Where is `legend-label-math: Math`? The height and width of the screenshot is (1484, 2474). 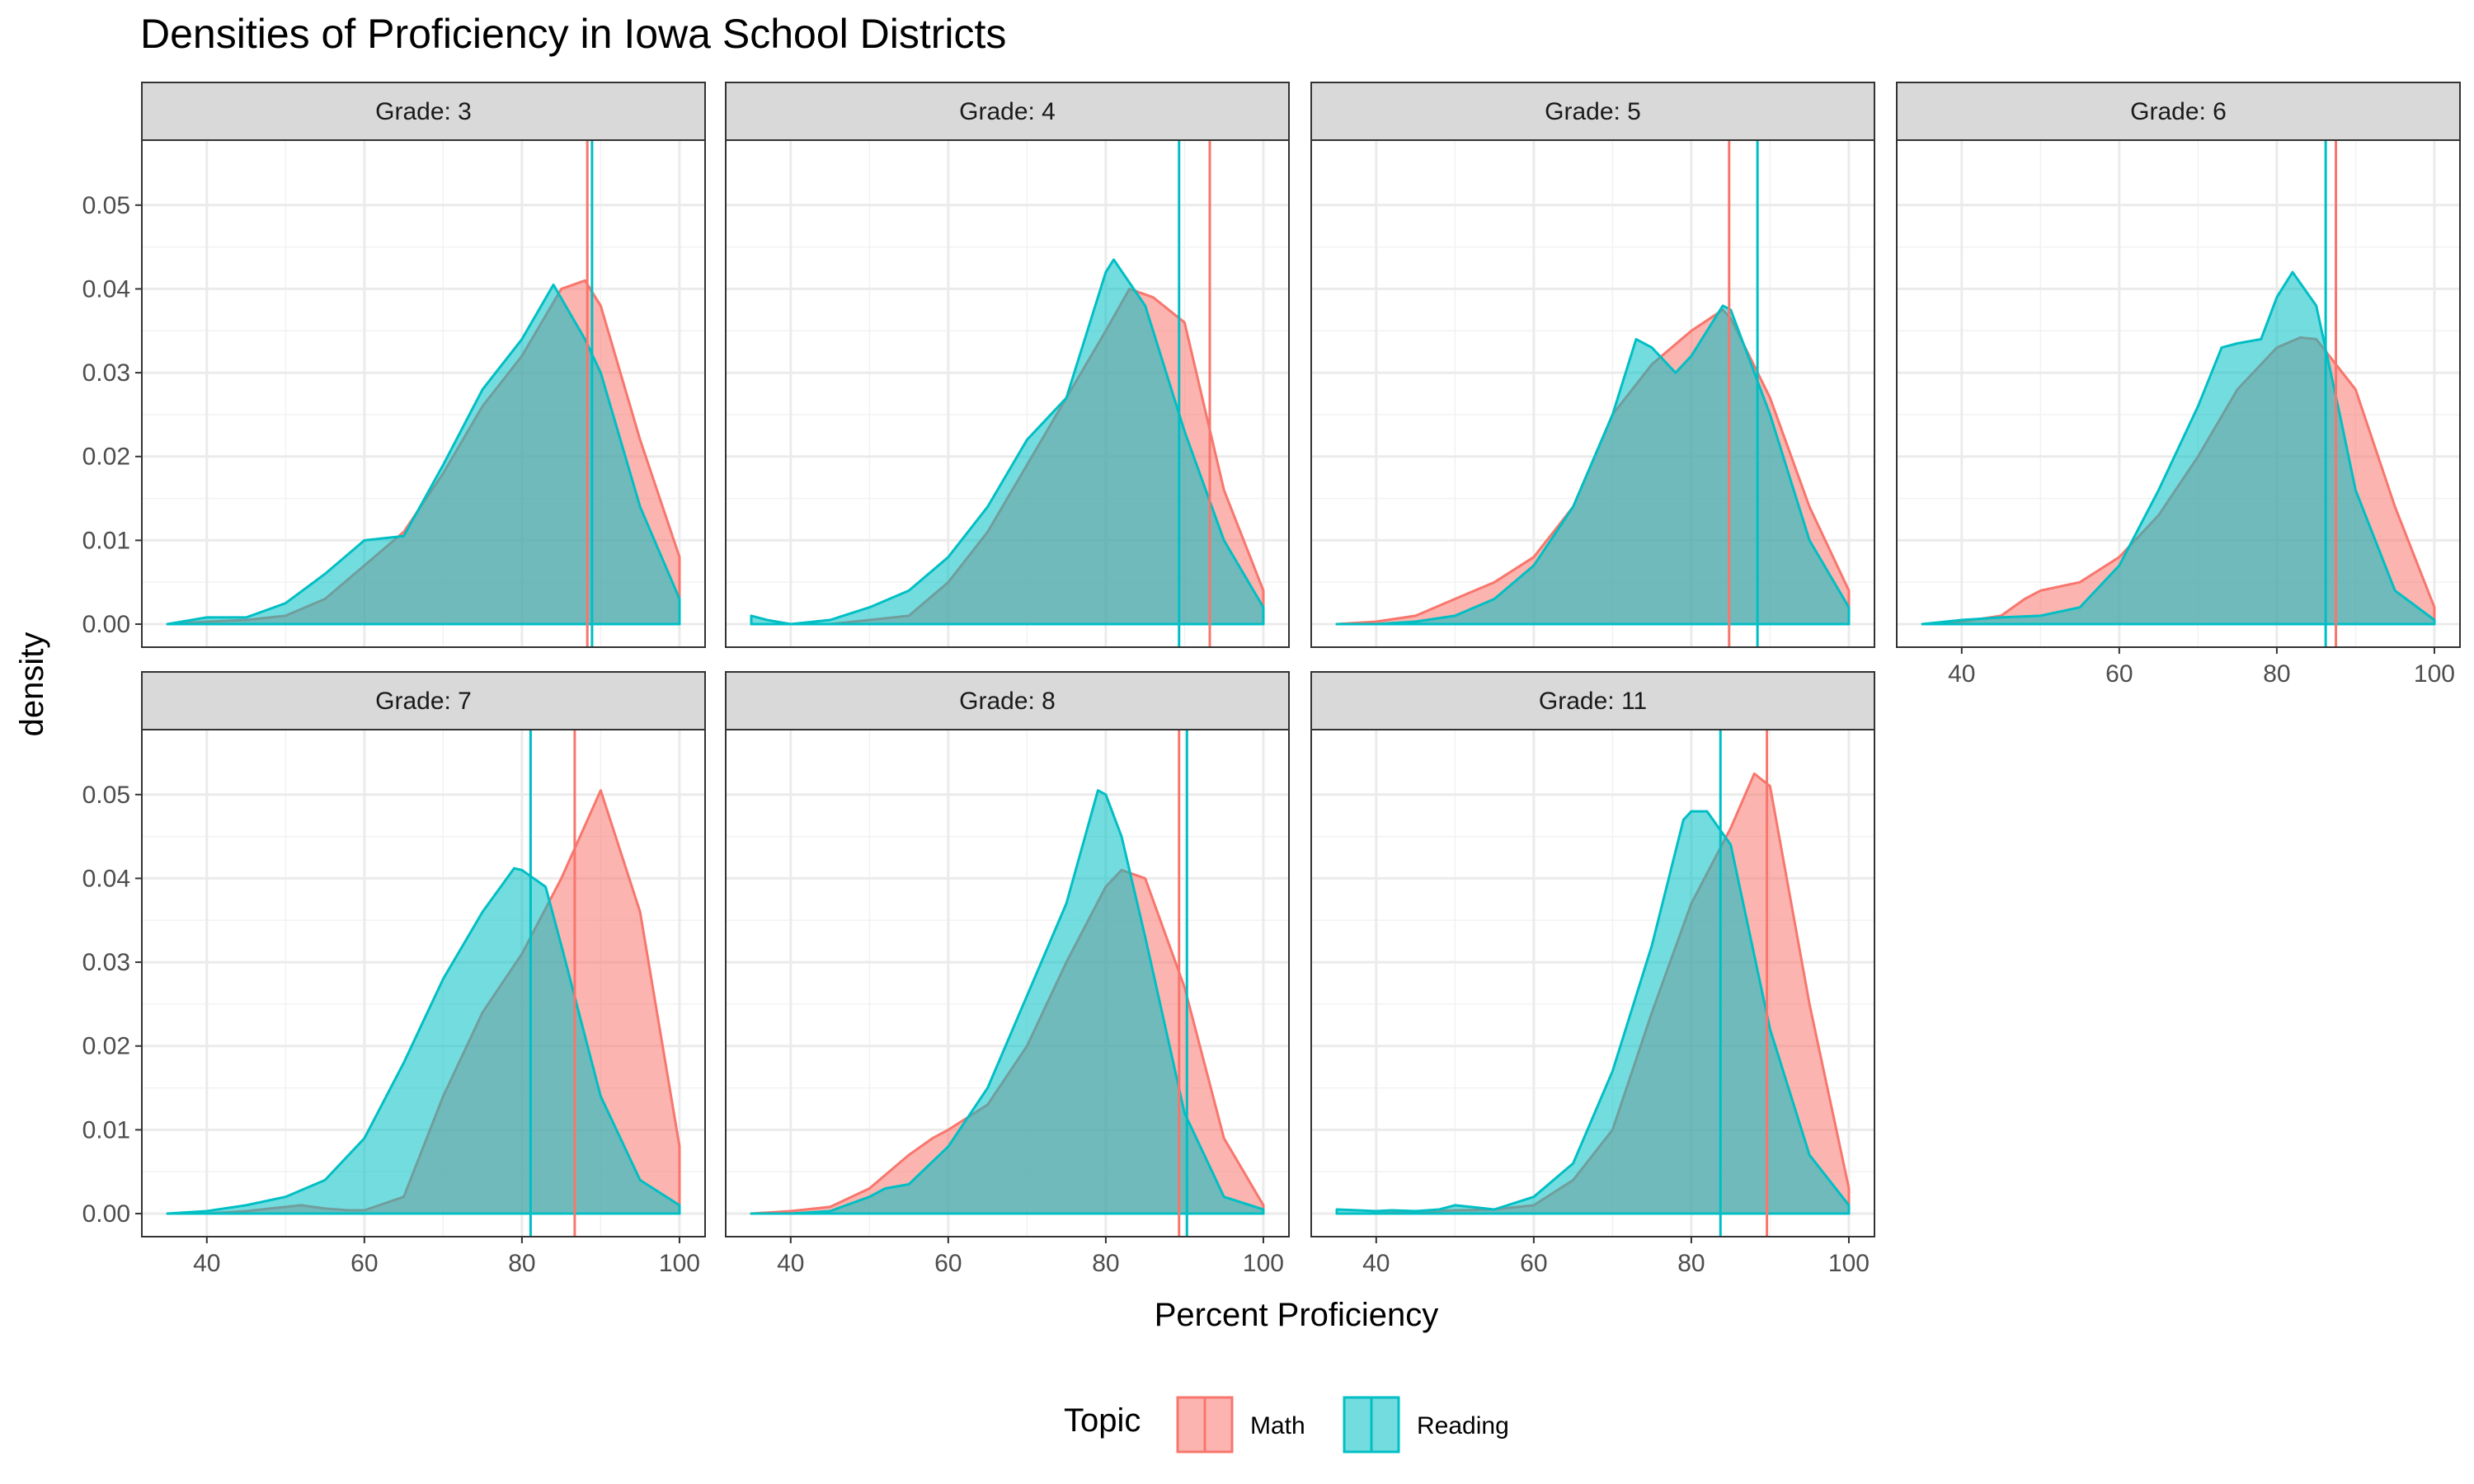
legend-label-math: Math is located at coordinates (1277, 1425).